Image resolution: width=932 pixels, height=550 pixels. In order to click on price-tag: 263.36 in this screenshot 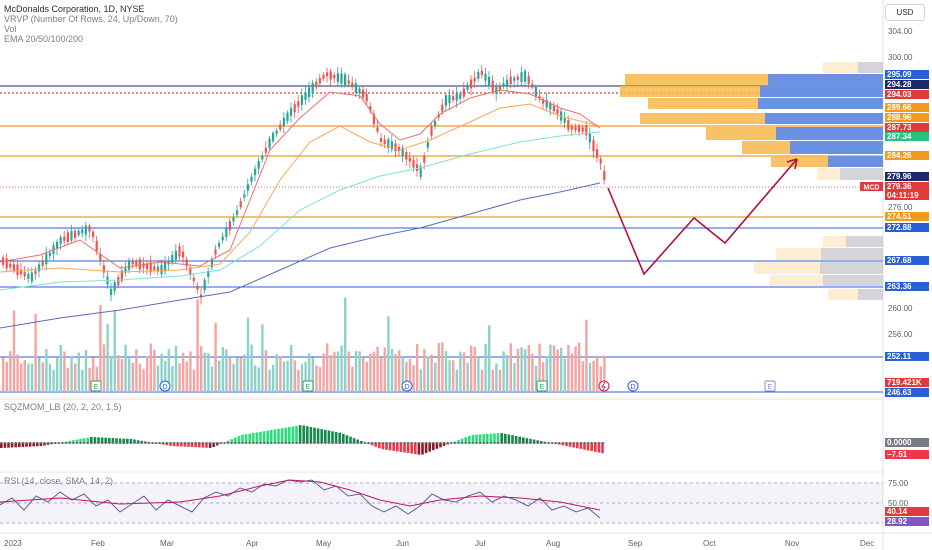, I will do `click(907, 286)`.